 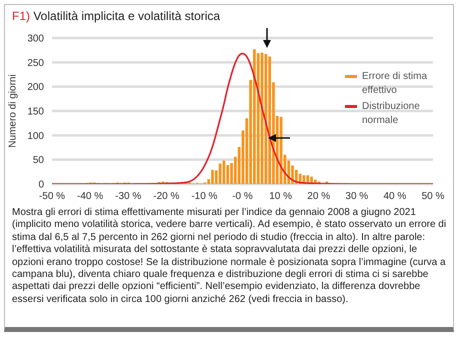 What do you see at coordinates (128, 196) in the screenshot?
I see `x-tick-label: -30 %` at bounding box center [128, 196].